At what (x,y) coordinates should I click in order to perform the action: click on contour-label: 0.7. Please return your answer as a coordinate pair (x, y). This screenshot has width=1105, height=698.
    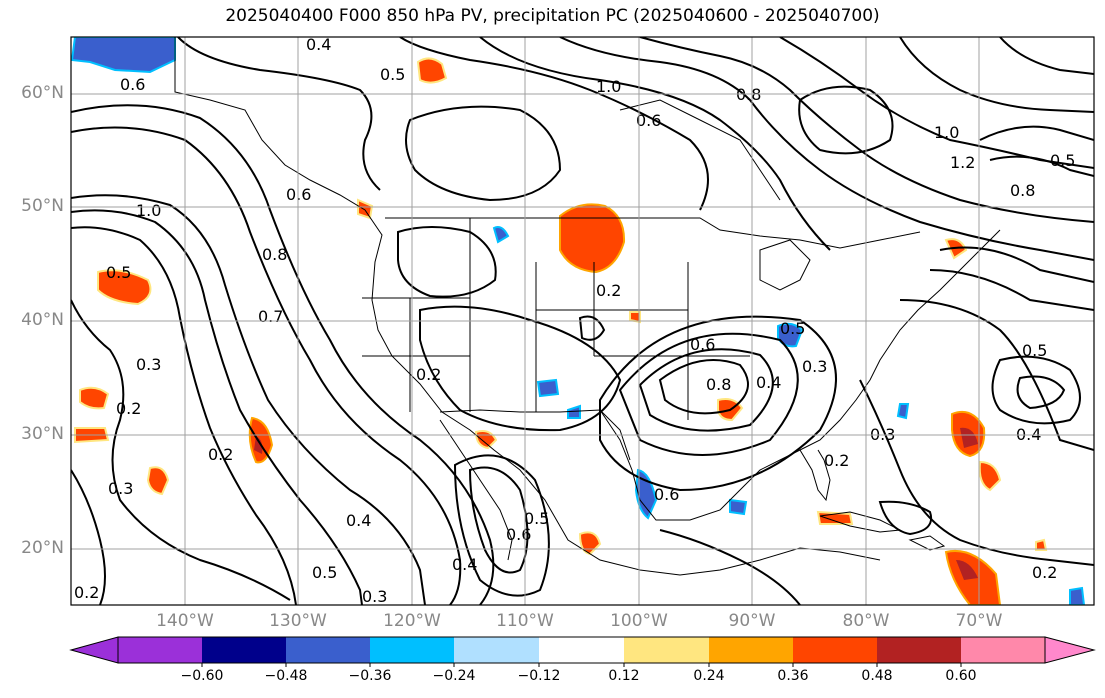
    Looking at the image, I should click on (270, 316).